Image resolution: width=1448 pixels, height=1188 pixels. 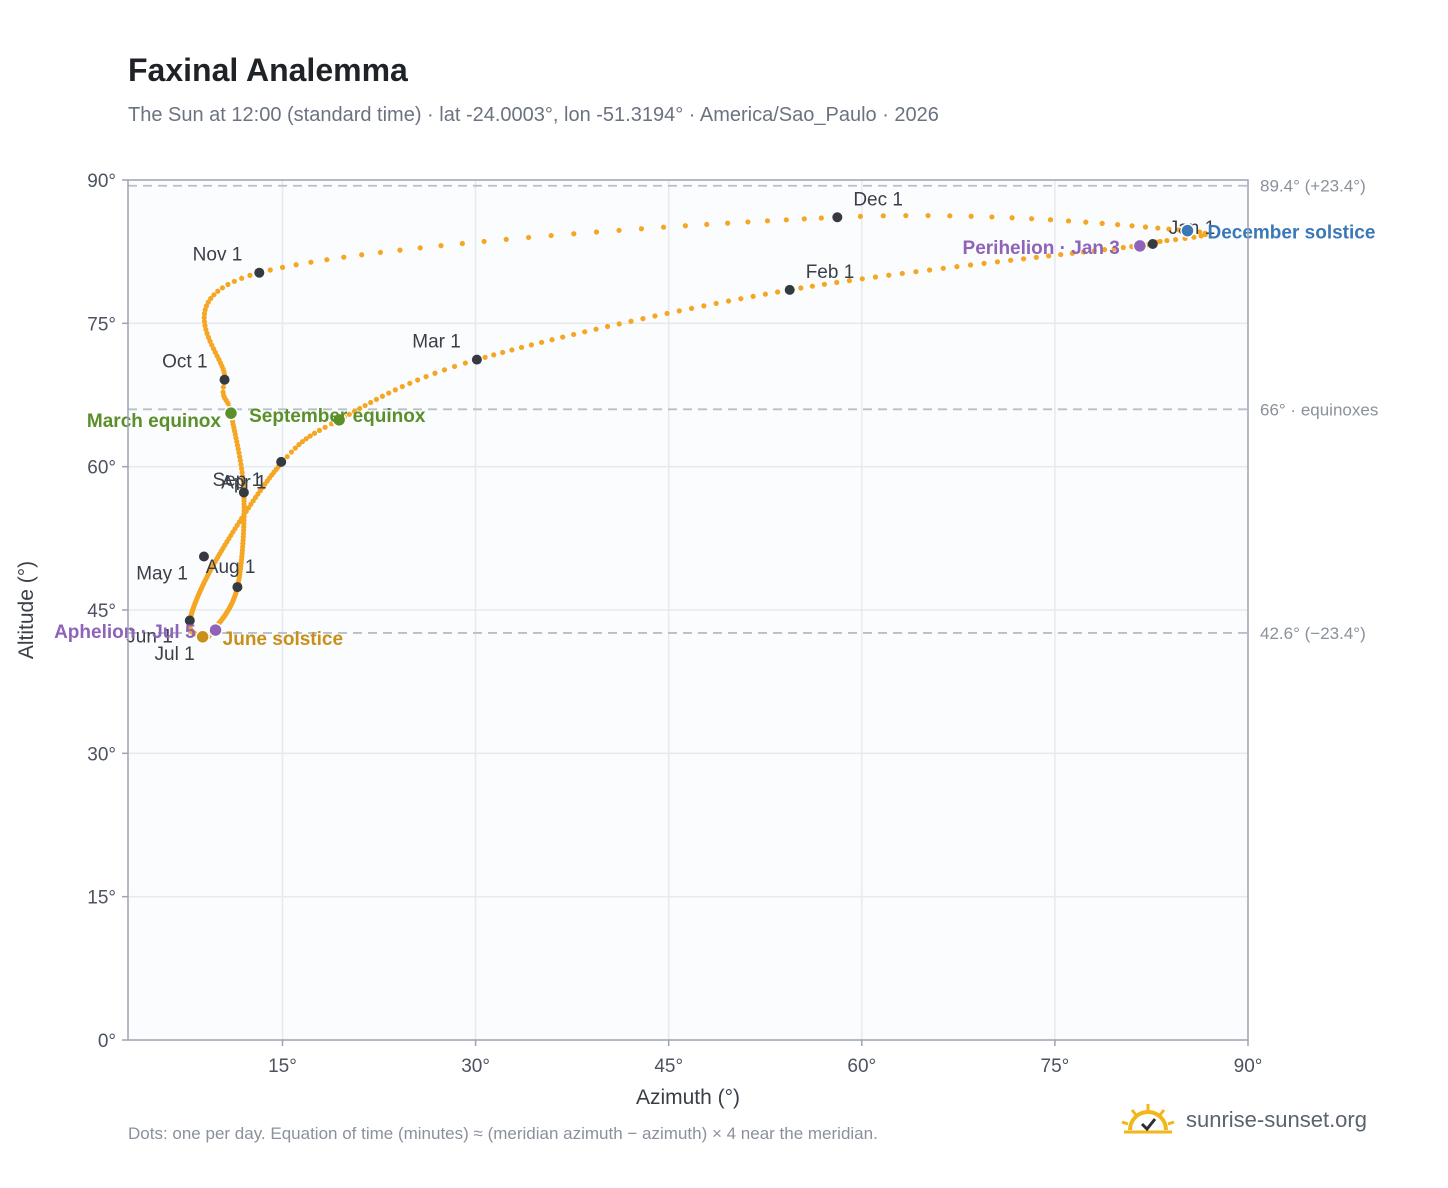 What do you see at coordinates (1041, 248) in the screenshot?
I see `event-label: Perihelion · Jan 3` at bounding box center [1041, 248].